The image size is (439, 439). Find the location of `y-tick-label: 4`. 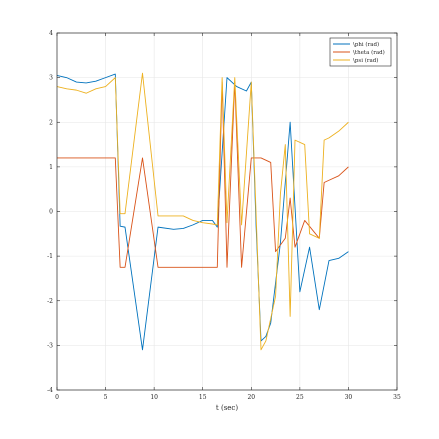

y-tick-label: 4 is located at coordinates (51, 33).